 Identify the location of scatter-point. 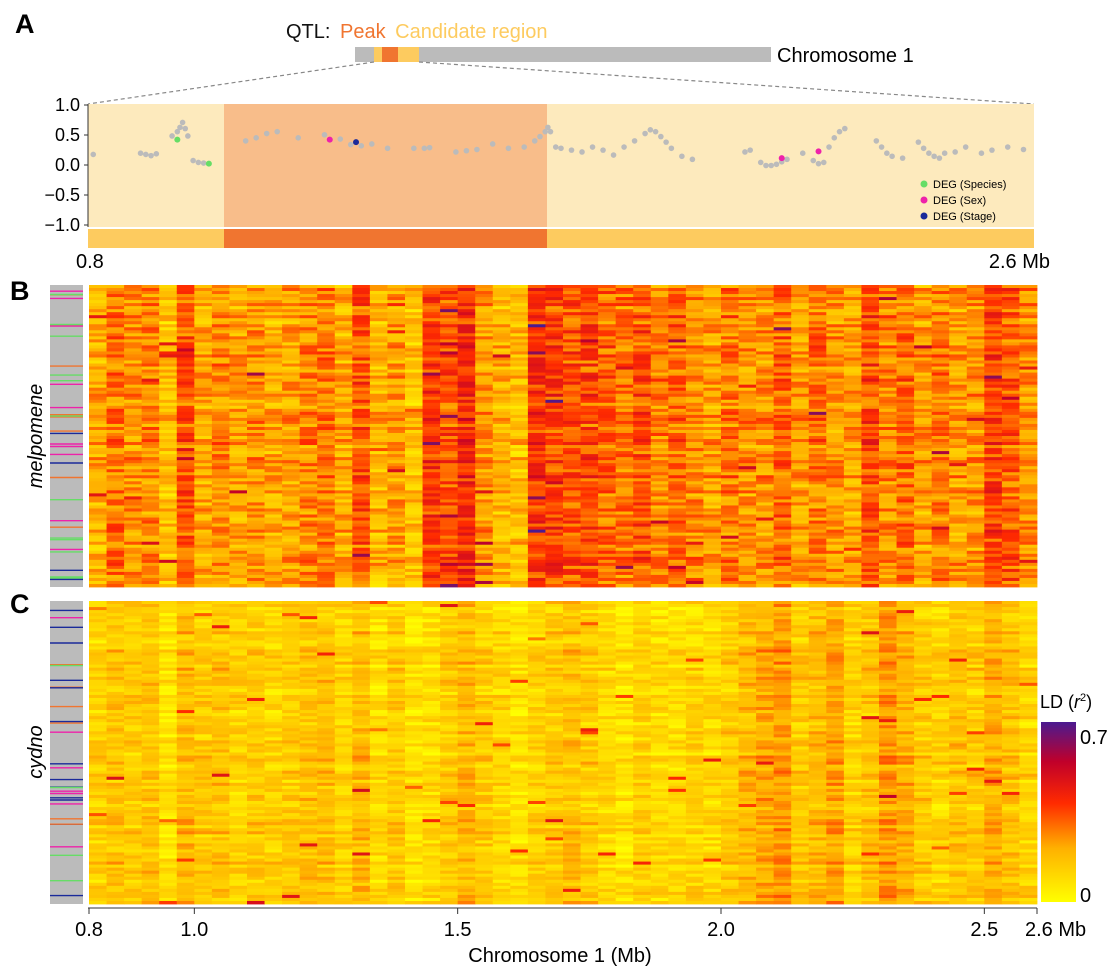
(555, 147).